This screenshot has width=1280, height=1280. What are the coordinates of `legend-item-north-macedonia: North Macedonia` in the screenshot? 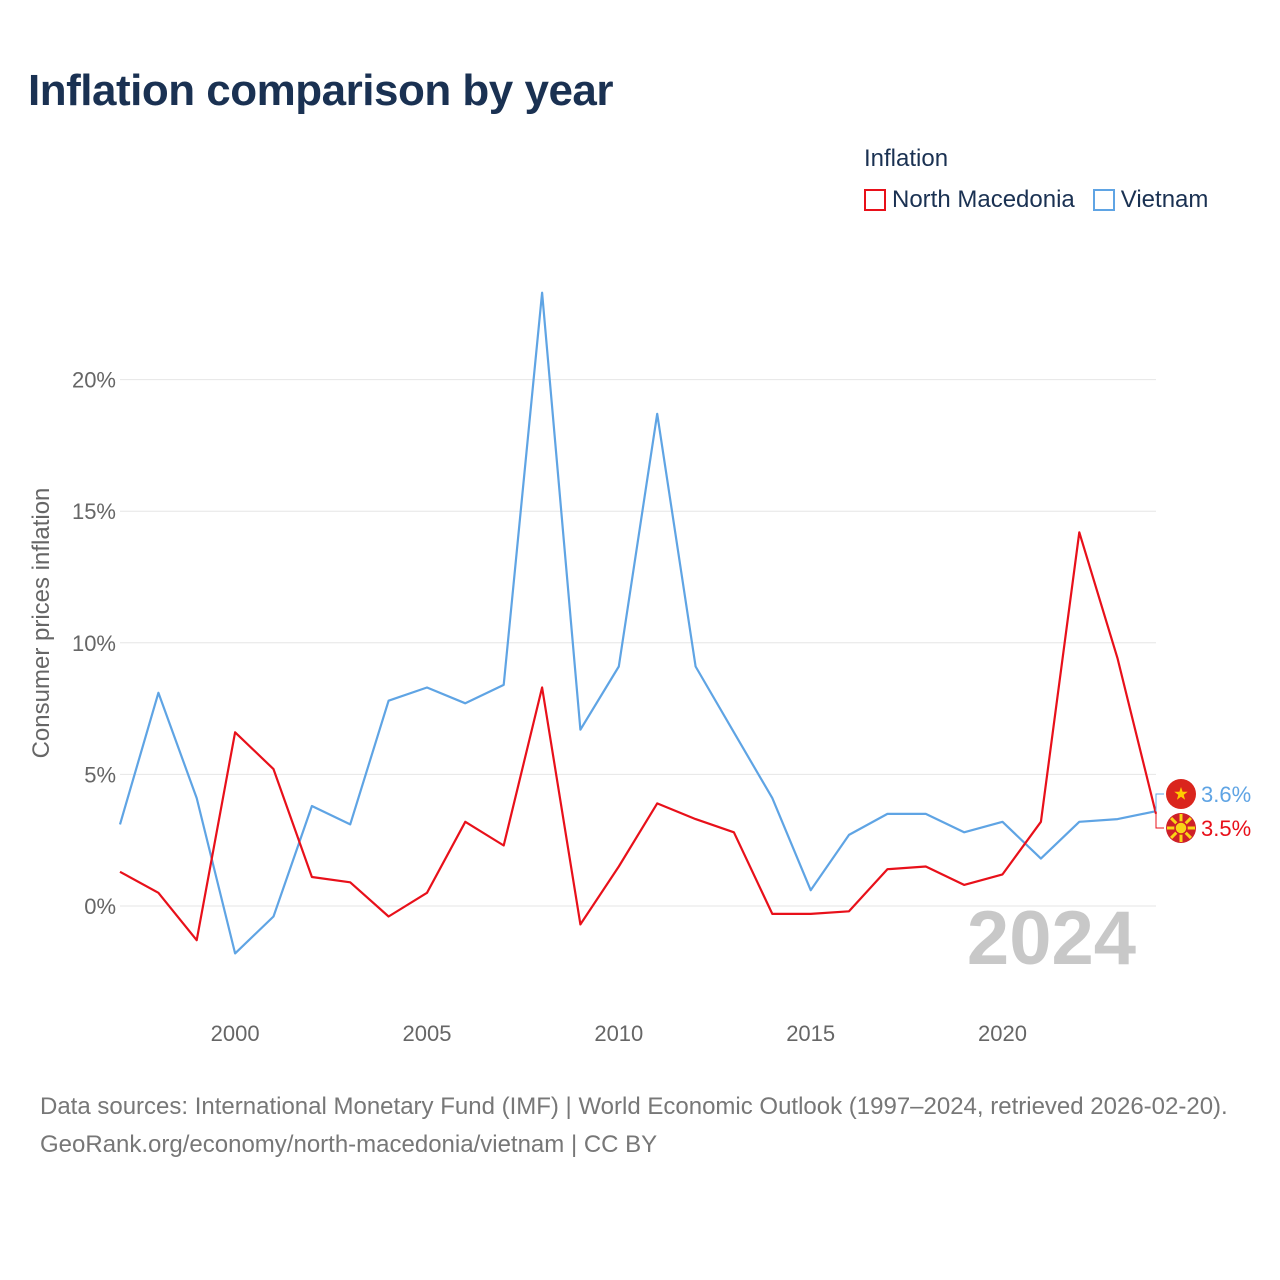 It's located at (969, 200).